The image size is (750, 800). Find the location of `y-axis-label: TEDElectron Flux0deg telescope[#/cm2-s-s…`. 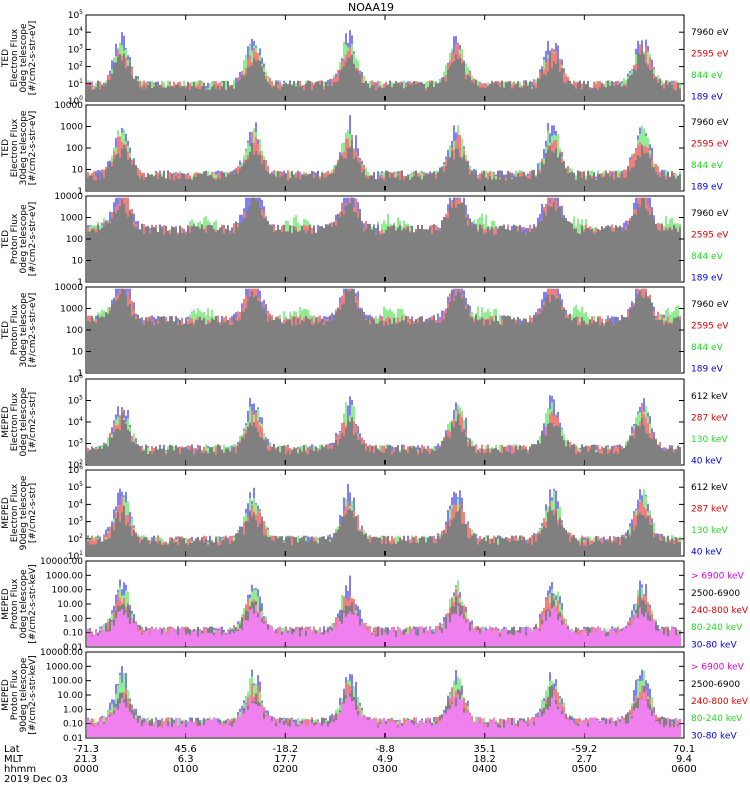

y-axis-label: TEDElectron Flux0deg telescope[#/cm2-s-s… is located at coordinates (19, 58).